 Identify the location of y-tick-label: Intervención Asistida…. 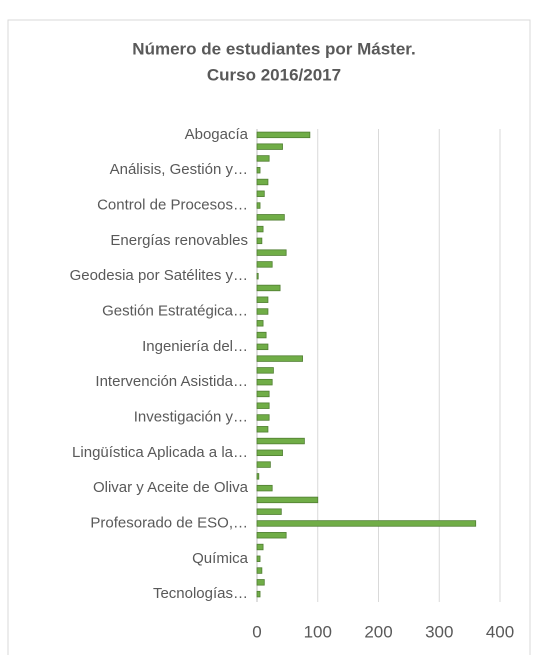
(171, 381).